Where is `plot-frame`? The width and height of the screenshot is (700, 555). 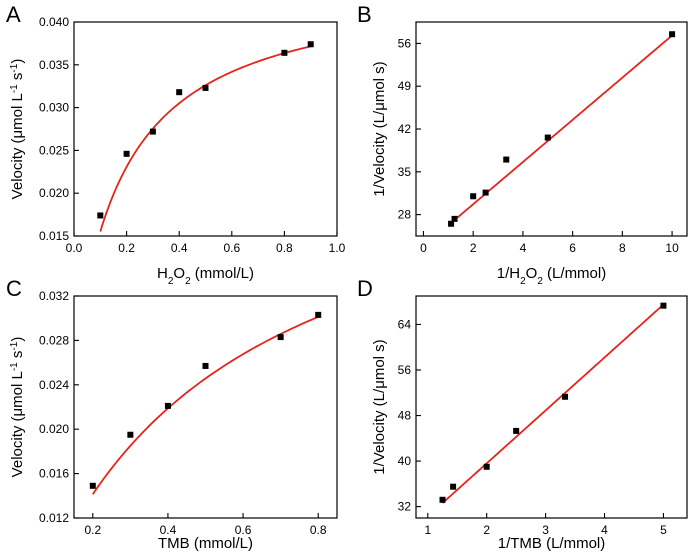 plot-frame is located at coordinates (205, 129).